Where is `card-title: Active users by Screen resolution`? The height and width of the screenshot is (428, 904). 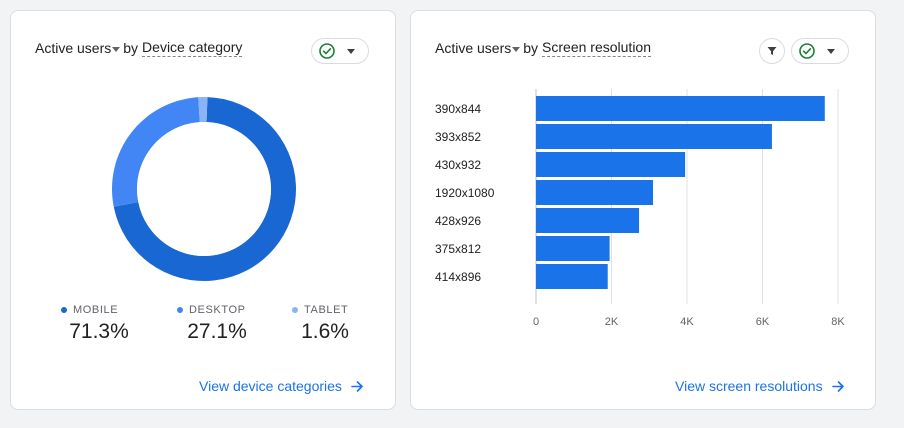 card-title: Active users by Screen resolution is located at coordinates (543, 48).